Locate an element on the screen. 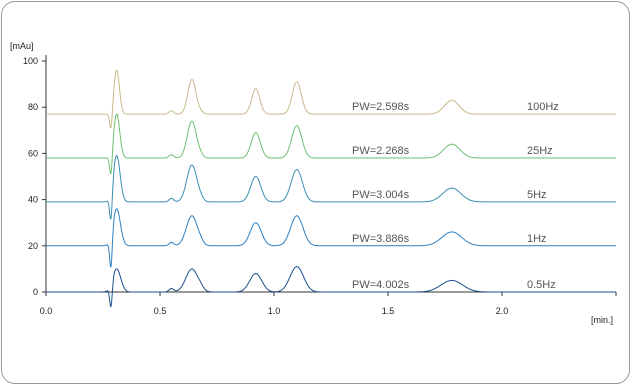 Image resolution: width=633 pixels, height=387 pixels. y-tick-label: 100 is located at coordinates (30, 61).